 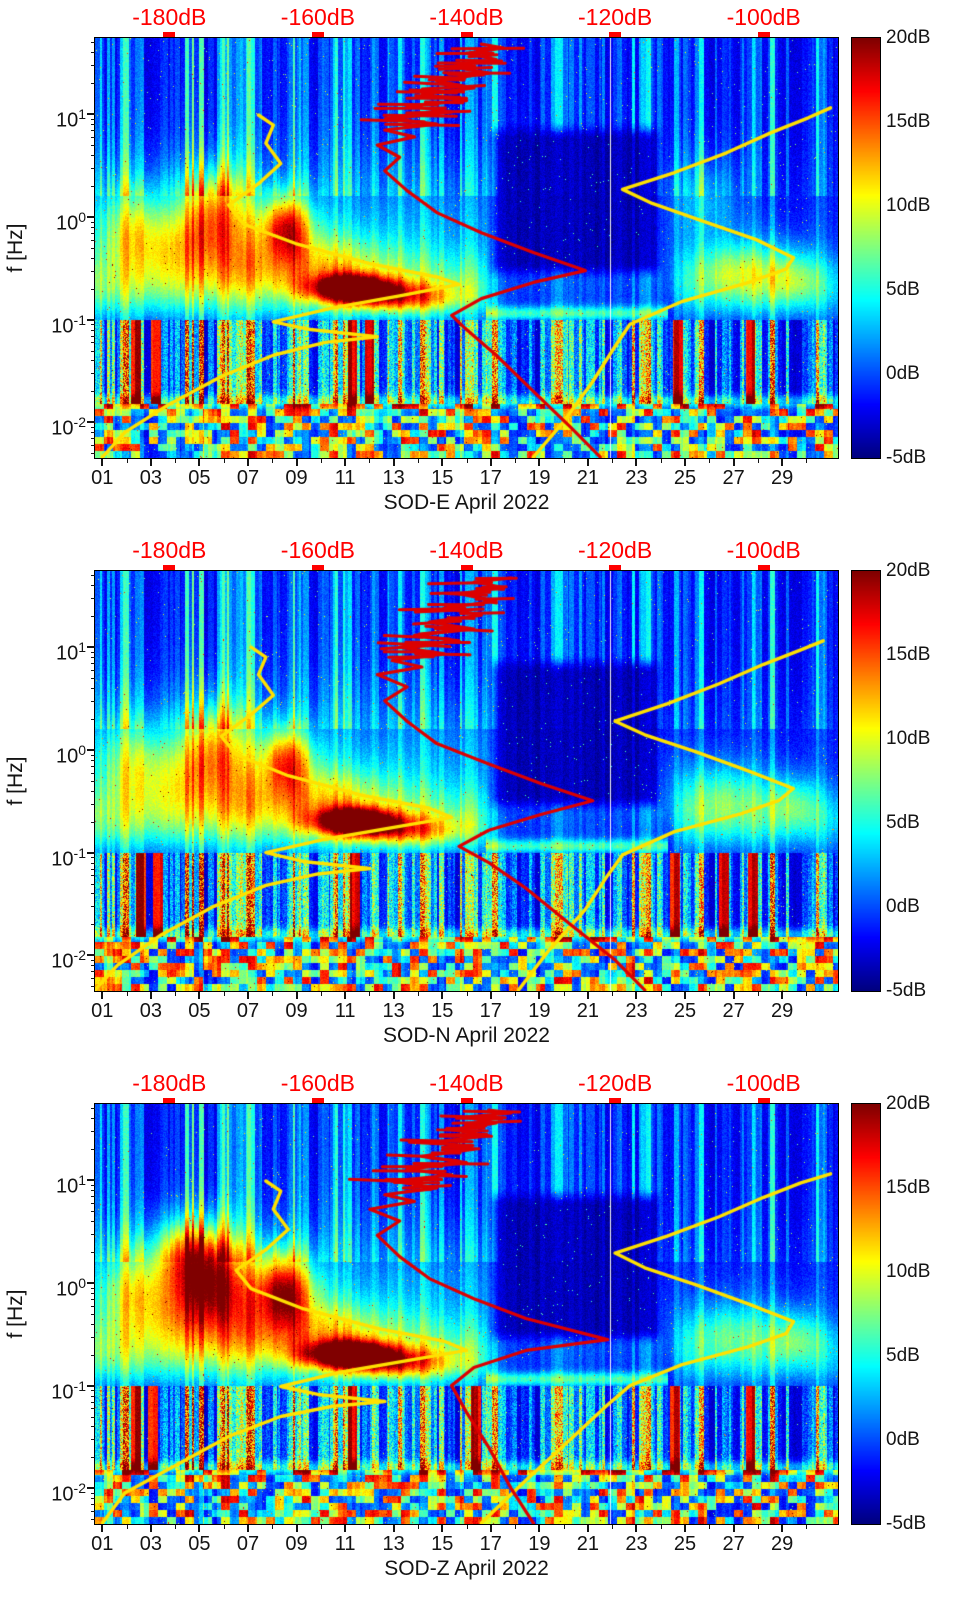 What do you see at coordinates (866, 781) in the screenshot?
I see `colorbar` at bounding box center [866, 781].